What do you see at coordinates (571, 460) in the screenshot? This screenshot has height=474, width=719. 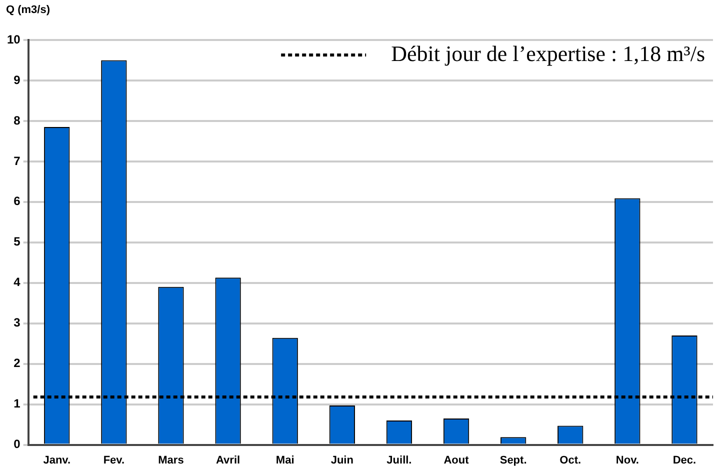 I see `x-tick-label: Oct.` at bounding box center [571, 460].